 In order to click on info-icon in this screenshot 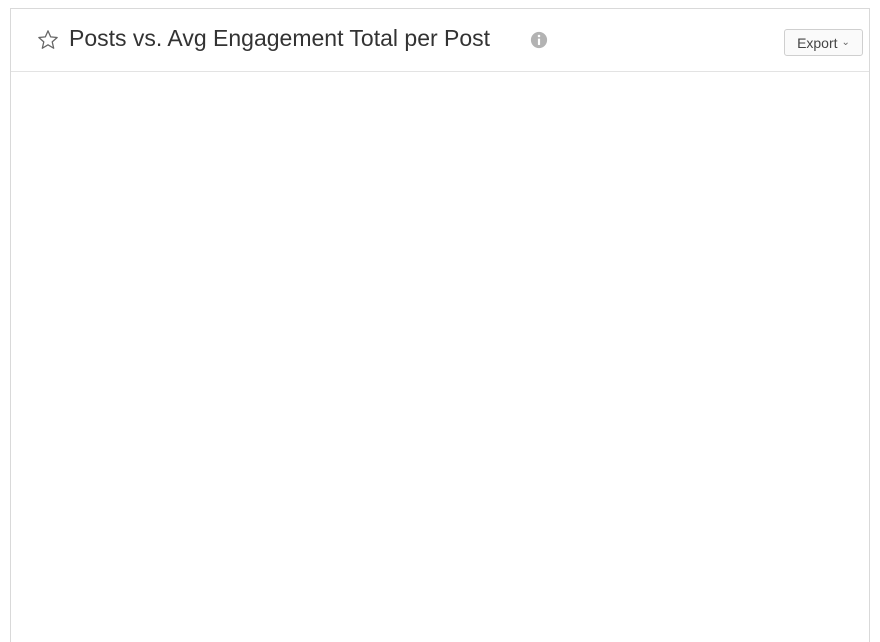, I will do `click(539, 40)`.